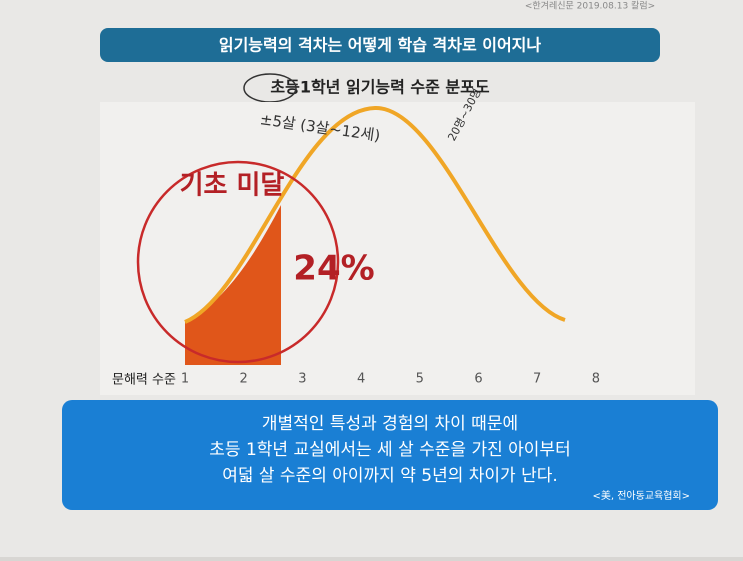  I want to click on x-tick-label: 6, so click(478, 379).